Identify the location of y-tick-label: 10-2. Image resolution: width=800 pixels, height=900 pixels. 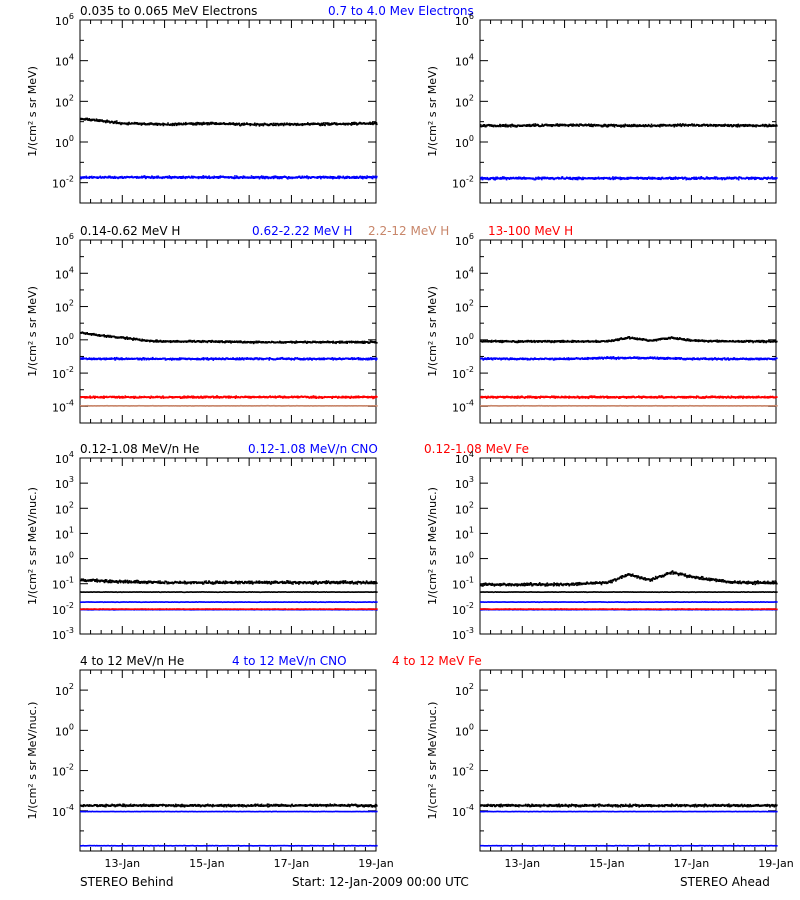
(63, 373).